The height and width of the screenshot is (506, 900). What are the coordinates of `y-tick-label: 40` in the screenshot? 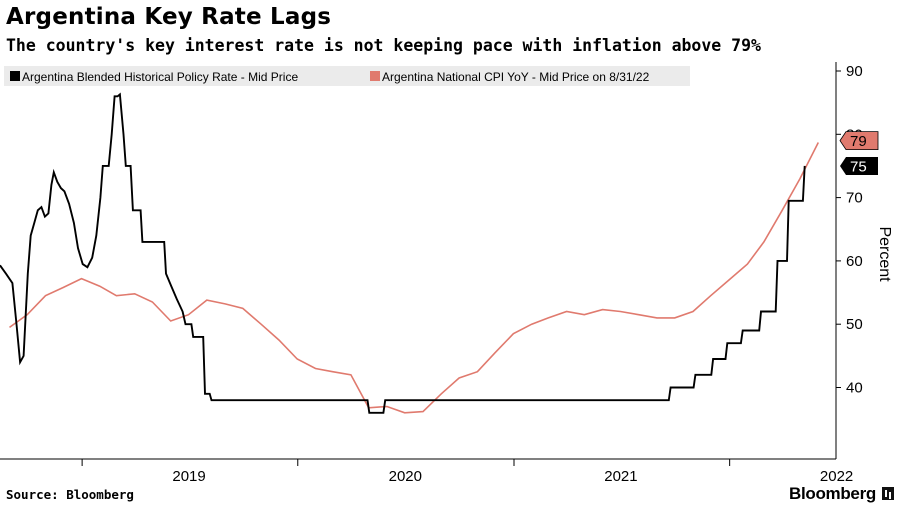 It's located at (854, 388).